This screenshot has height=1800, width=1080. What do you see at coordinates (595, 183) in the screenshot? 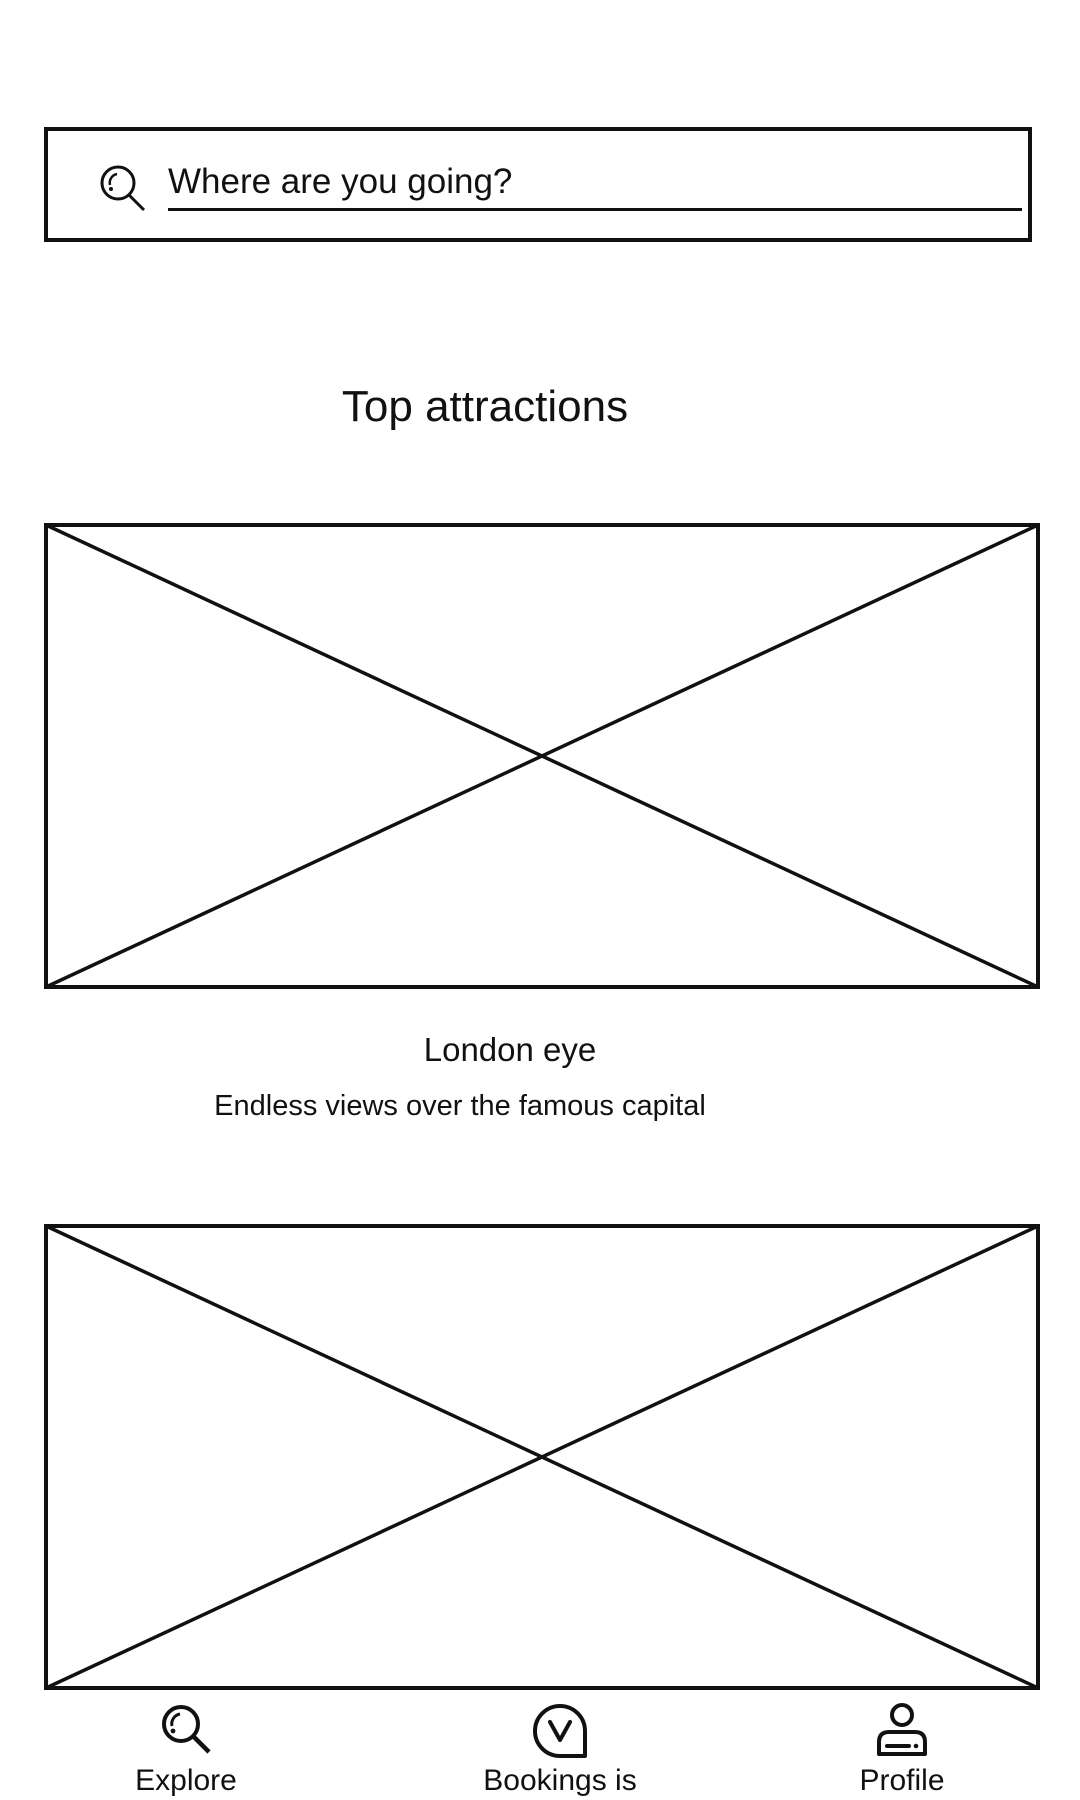
I see `search-input` at bounding box center [595, 183].